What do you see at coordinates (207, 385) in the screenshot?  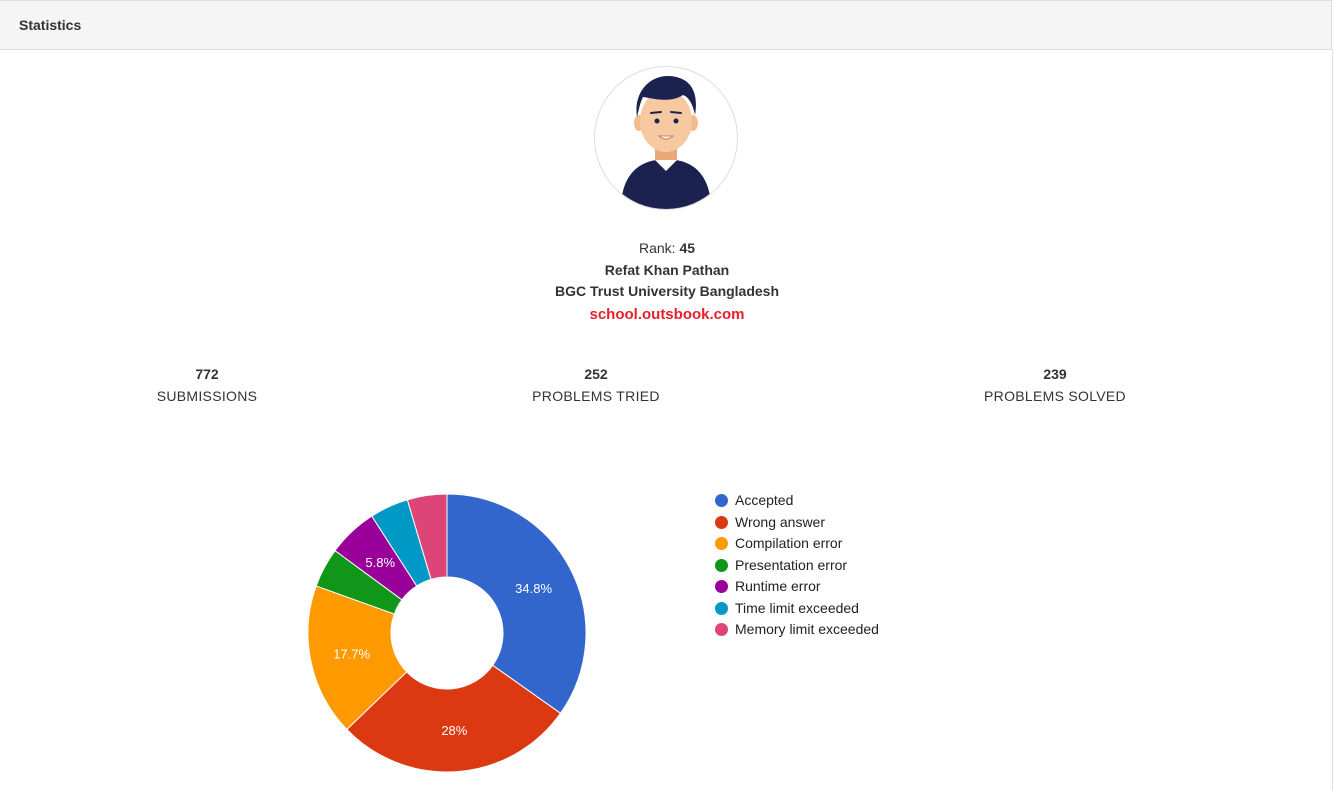 I see `stat-submissions: 772 SUBMISSIONS` at bounding box center [207, 385].